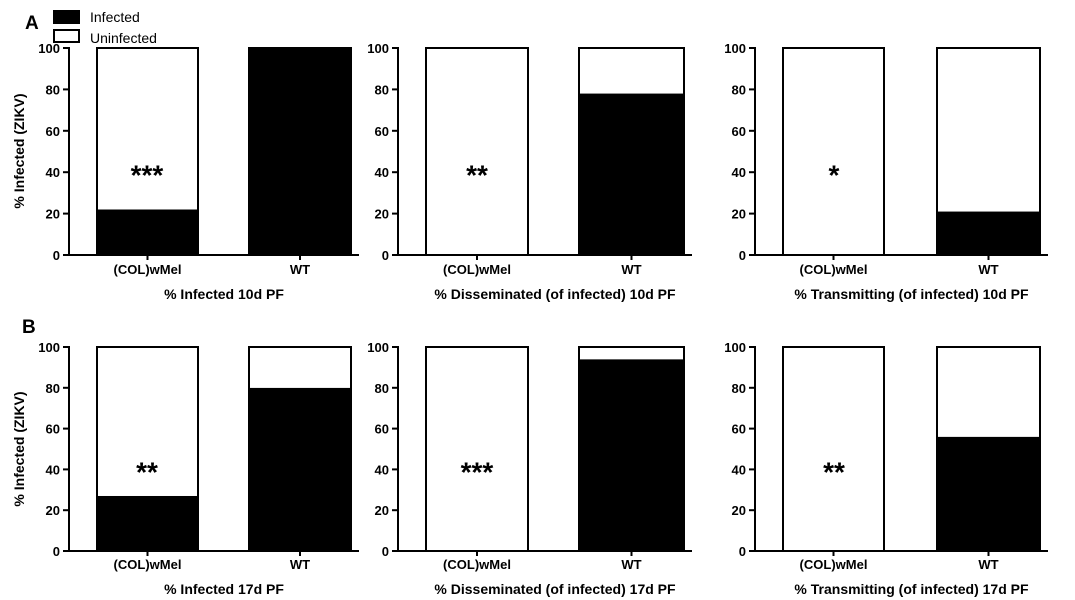 The image size is (1075, 600). Describe the element at coordinates (115, 17) in the screenshot. I see `legend-label-infected: Infected` at that location.